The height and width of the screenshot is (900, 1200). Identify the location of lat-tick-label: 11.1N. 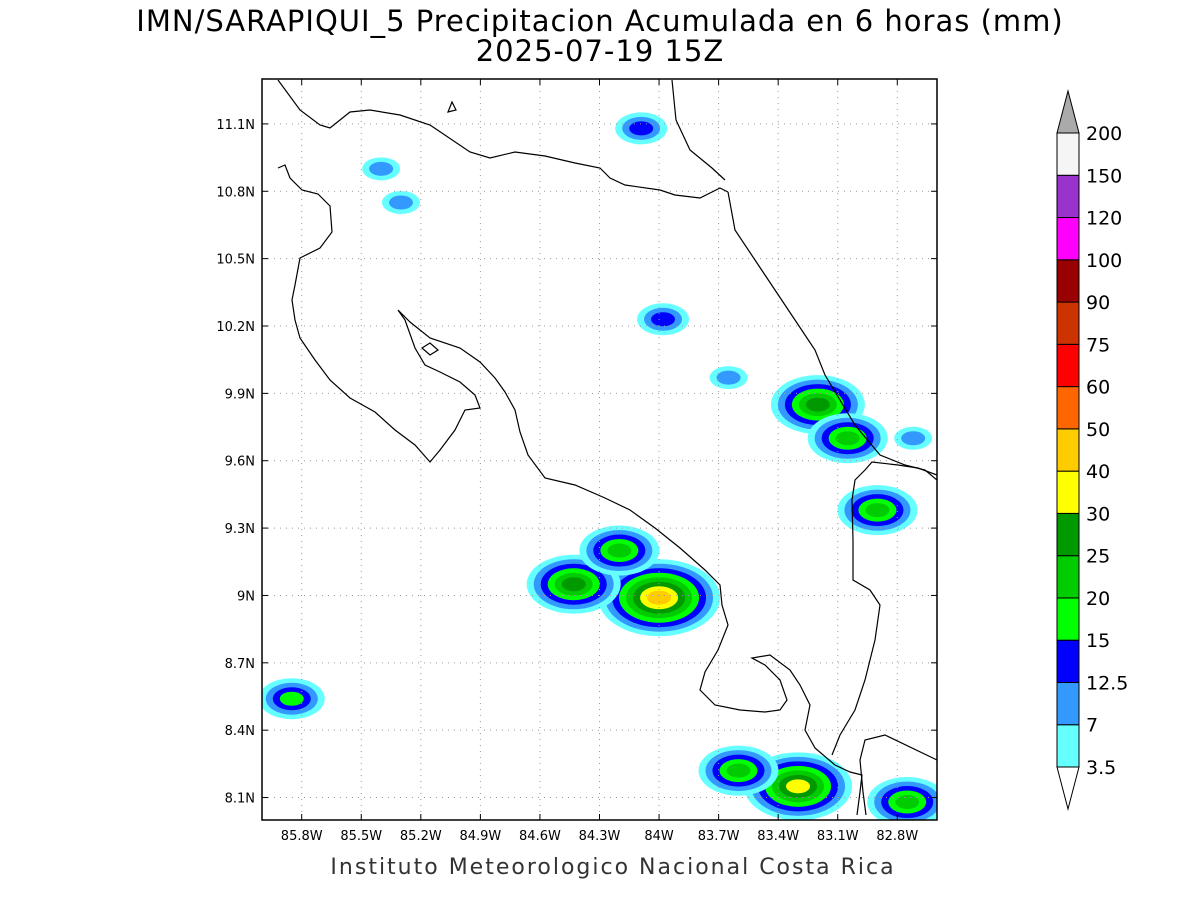
(235, 125).